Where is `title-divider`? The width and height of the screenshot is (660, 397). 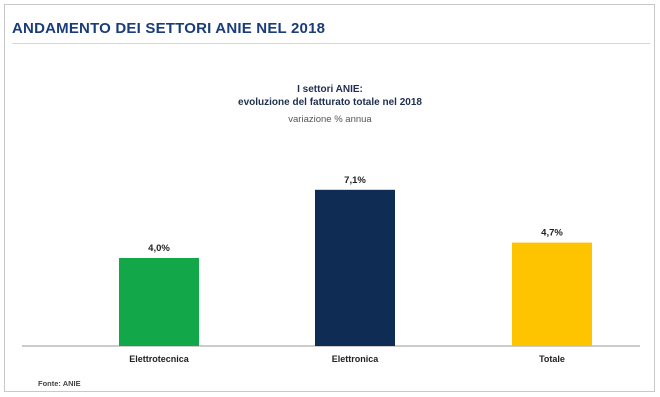 title-divider is located at coordinates (331, 43).